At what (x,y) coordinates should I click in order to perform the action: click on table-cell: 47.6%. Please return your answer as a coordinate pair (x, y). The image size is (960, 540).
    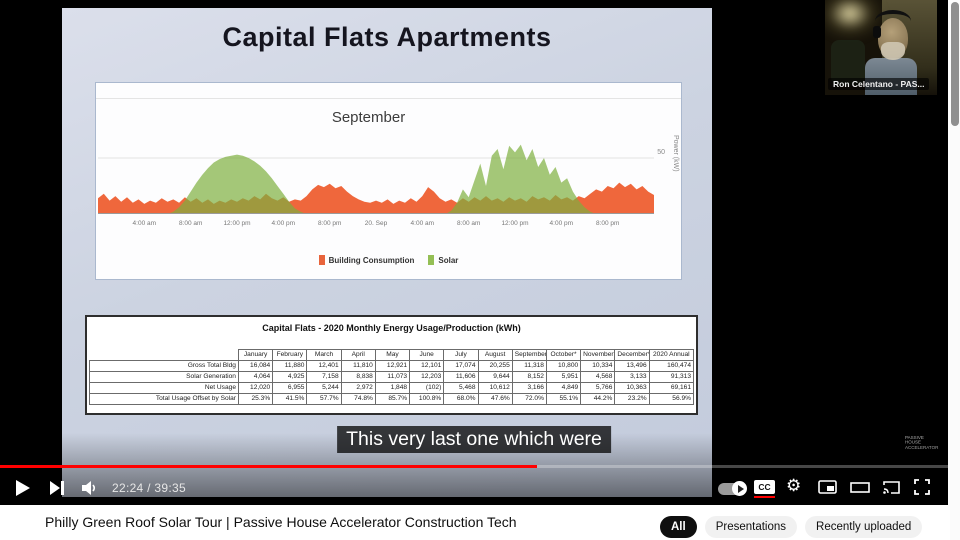
    Looking at the image, I should click on (495, 399).